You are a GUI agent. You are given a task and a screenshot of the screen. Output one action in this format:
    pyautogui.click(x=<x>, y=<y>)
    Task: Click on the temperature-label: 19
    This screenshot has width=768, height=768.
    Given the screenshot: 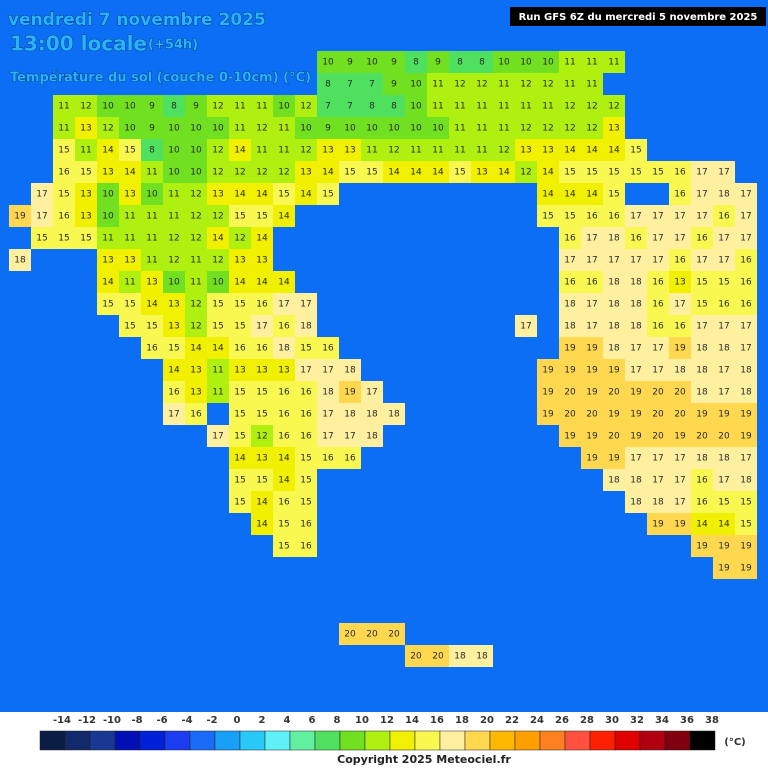 What is the action you would take?
    pyautogui.click(x=658, y=525)
    